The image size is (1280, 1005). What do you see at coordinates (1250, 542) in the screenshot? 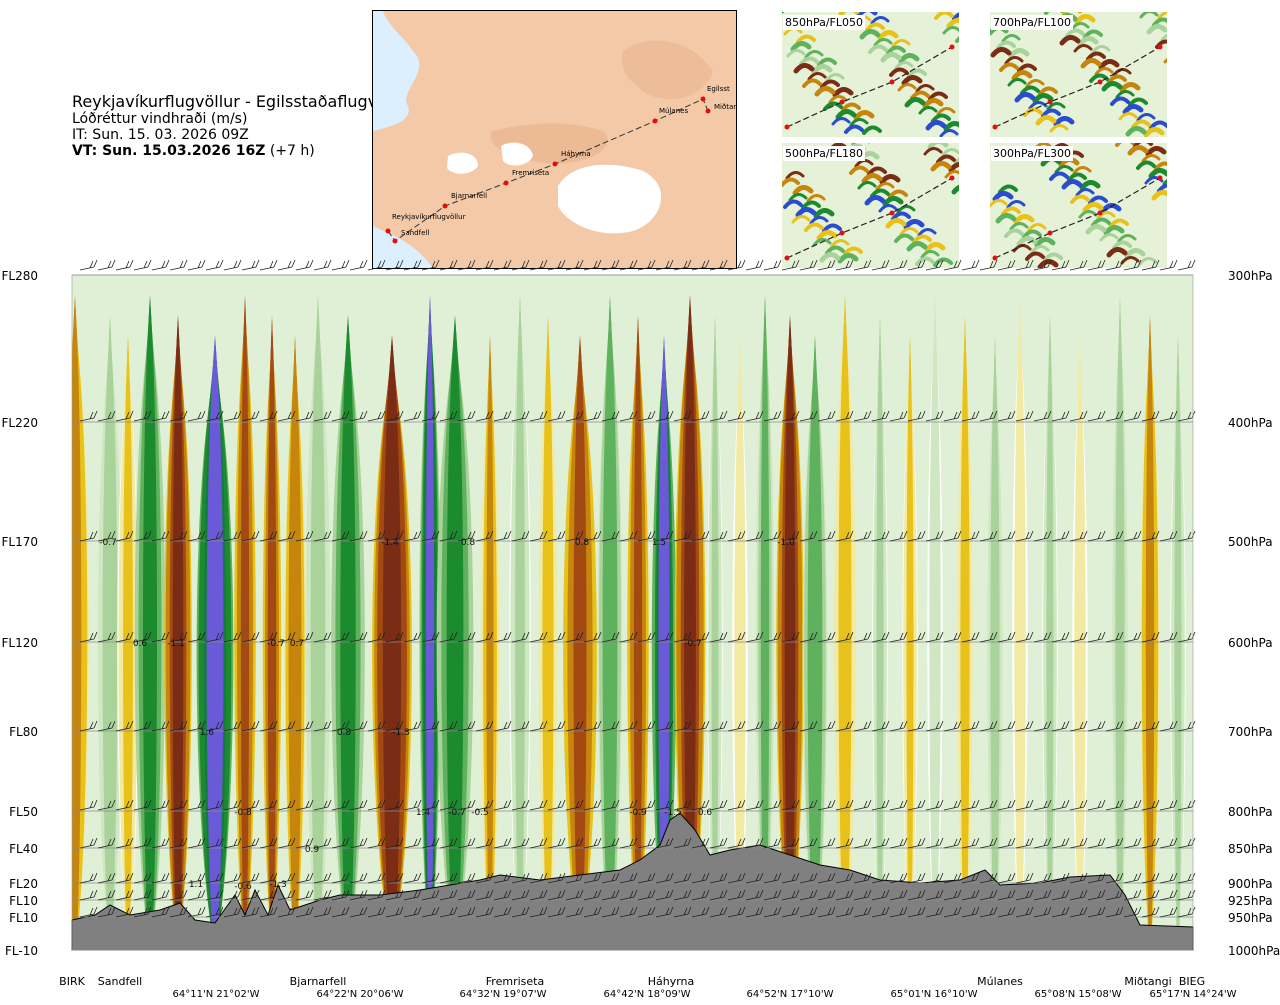
I see `hpa-tick-label: 500hPa` at bounding box center [1250, 542].